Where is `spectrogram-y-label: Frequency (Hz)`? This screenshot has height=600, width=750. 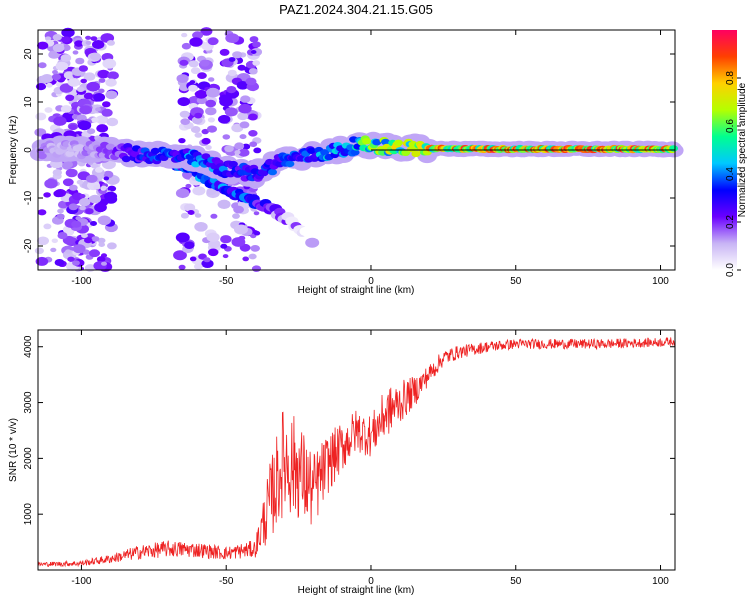
spectrogram-y-label: Frequency (Hz) is located at coordinates (13, 150).